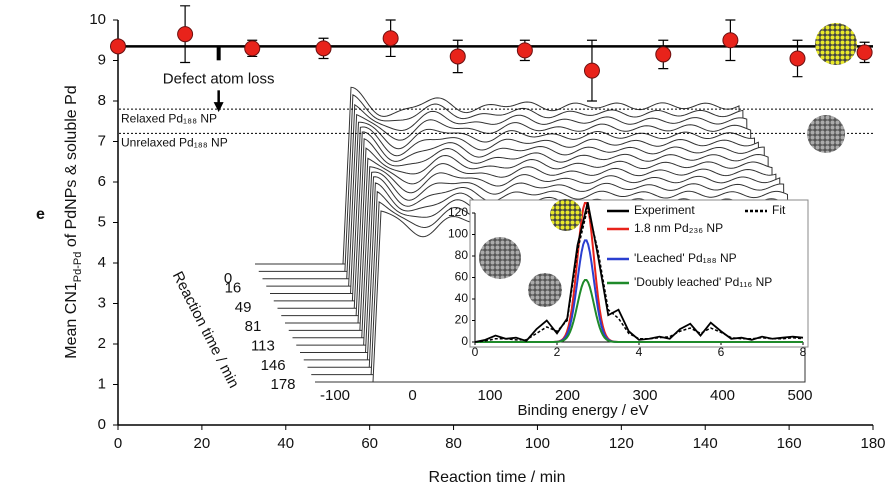 This screenshot has width=892, height=488. What do you see at coordinates (282, 384) in the screenshot?
I see `depth-tick-label: 178` at bounding box center [282, 384].